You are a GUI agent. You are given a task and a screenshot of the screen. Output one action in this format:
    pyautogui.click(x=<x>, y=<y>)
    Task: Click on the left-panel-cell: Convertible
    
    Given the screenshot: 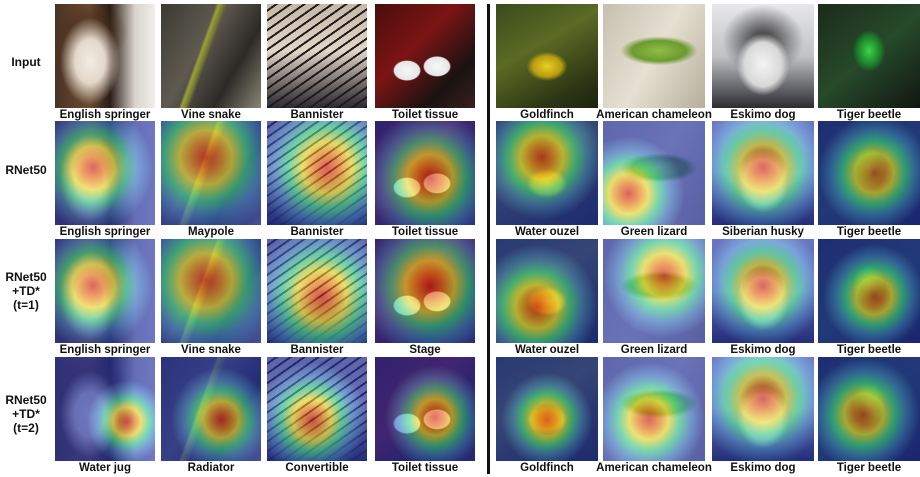 What is the action you would take?
    pyautogui.click(x=317, y=415)
    